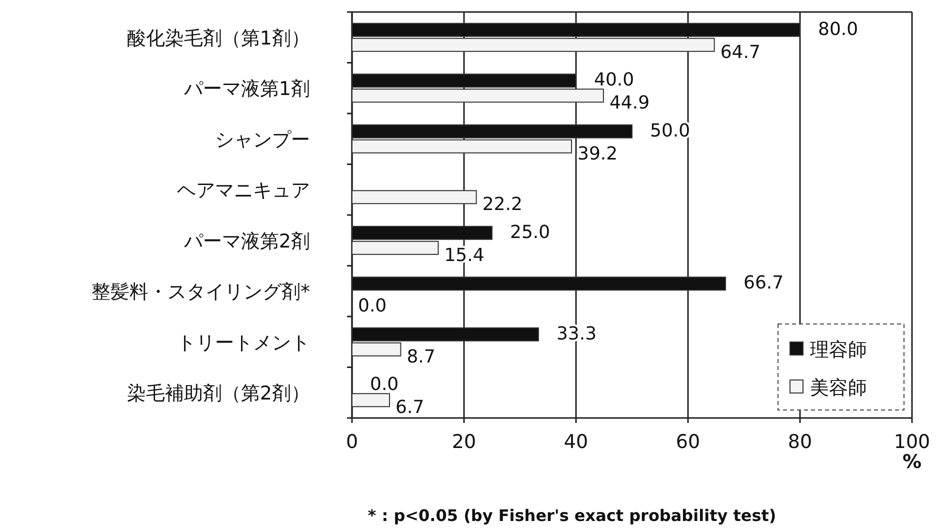  I want to click on data-label: 25.0, so click(530, 232).